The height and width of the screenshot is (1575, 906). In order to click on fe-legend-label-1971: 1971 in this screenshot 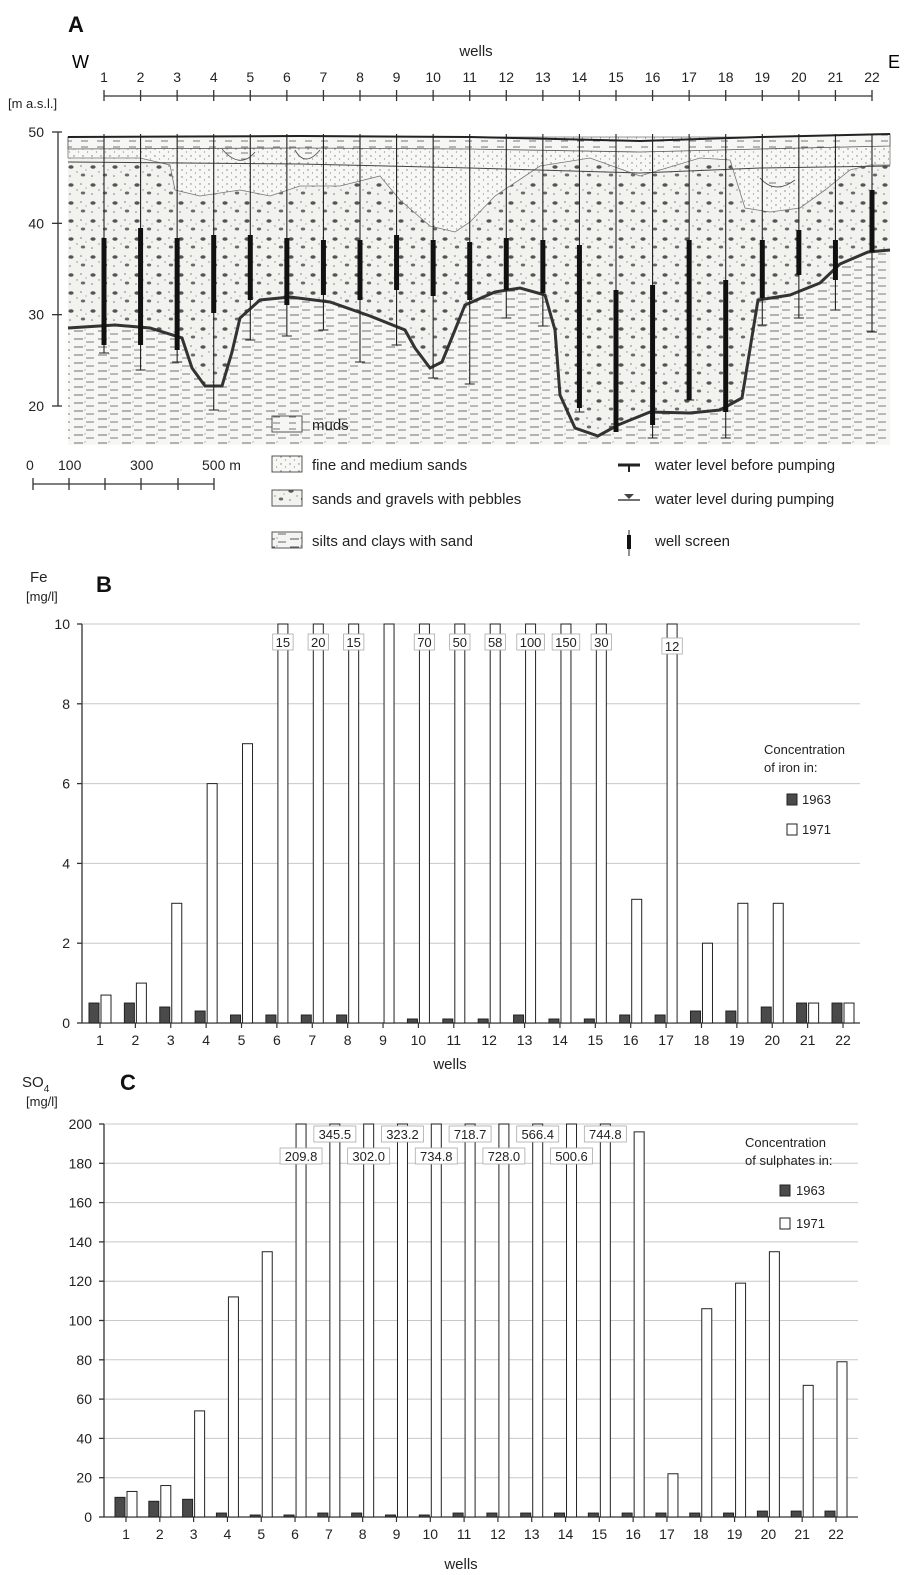, I will do `click(816, 829)`.